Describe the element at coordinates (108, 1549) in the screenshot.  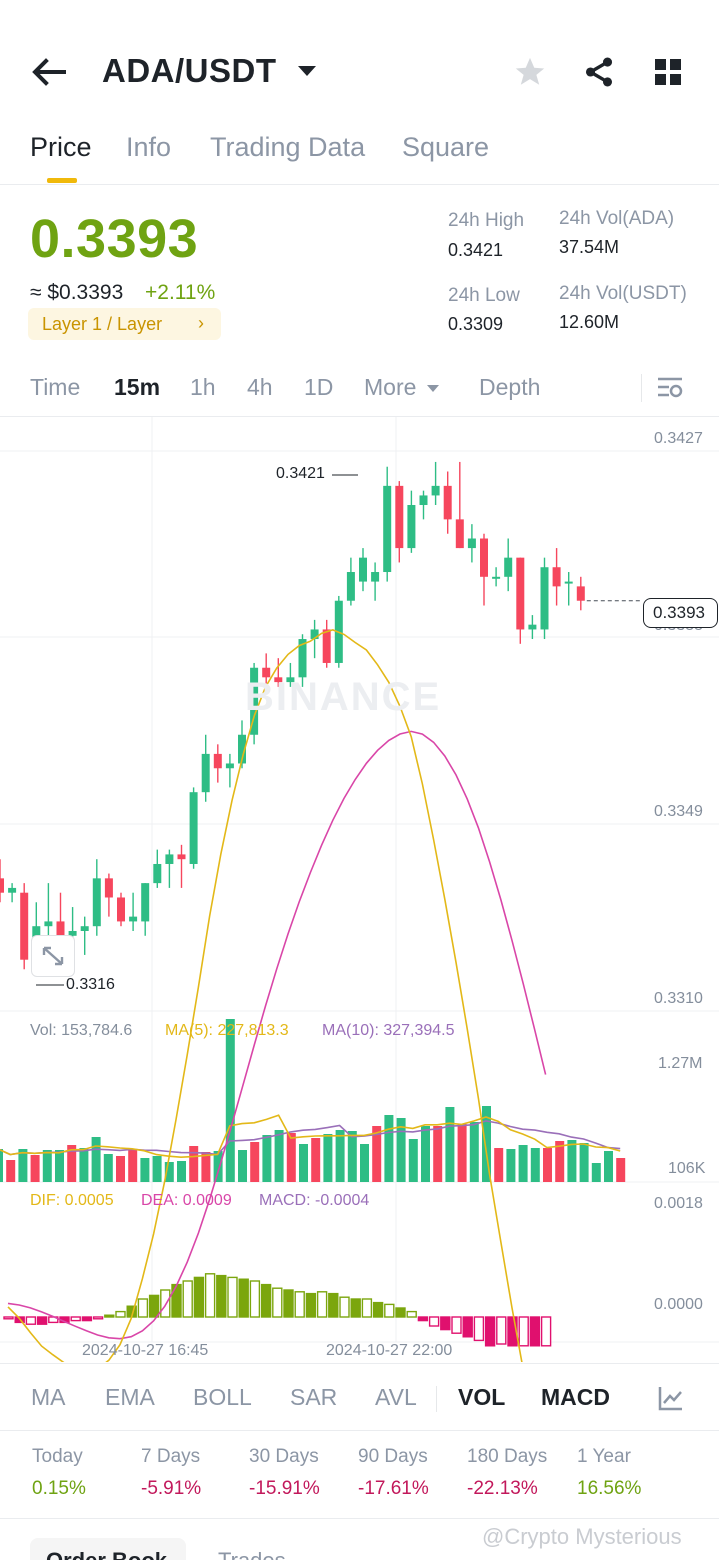
I see `tab-order-book` at that location.